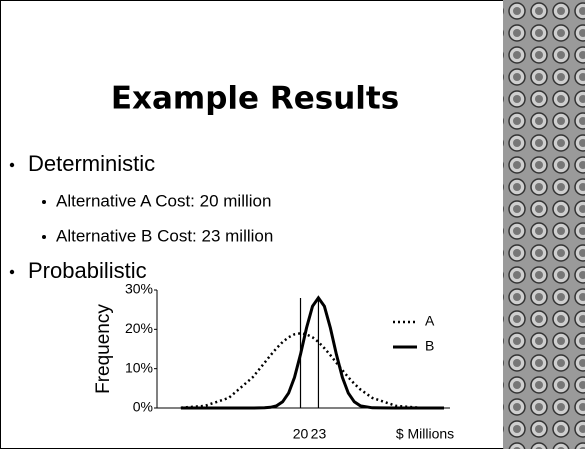 The width and height of the screenshot is (585, 449). I want to click on bullet-text: Deterministic, so click(91, 163).